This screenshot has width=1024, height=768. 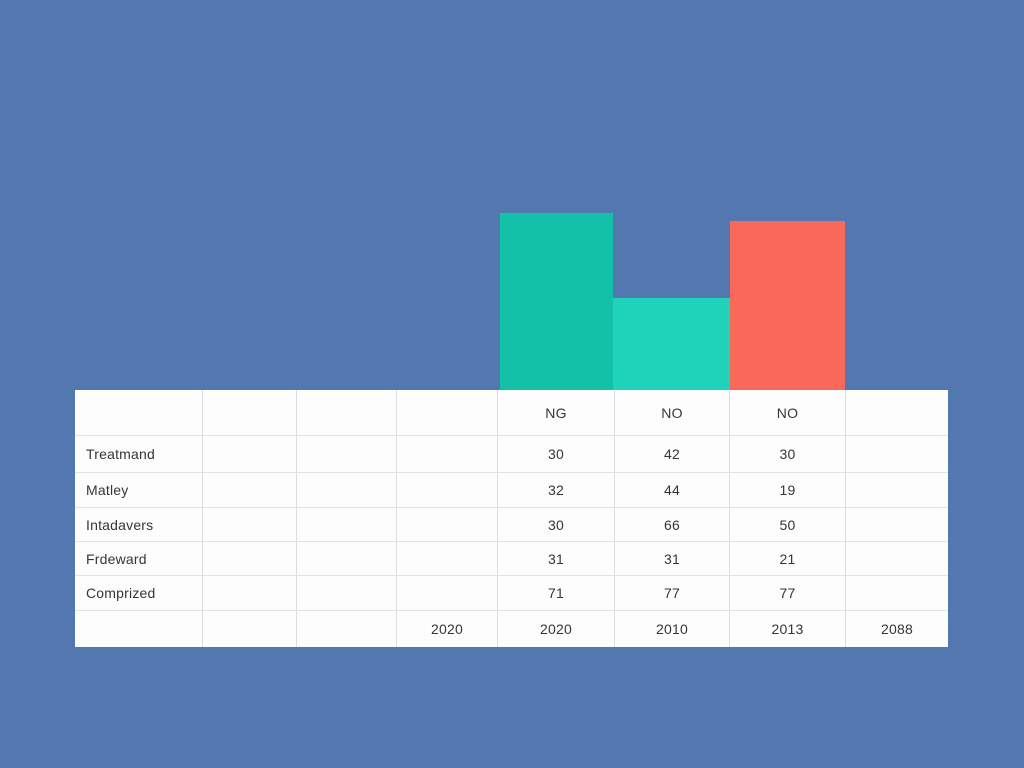 What do you see at coordinates (556, 490) in the screenshot?
I see `table-cell: 32` at bounding box center [556, 490].